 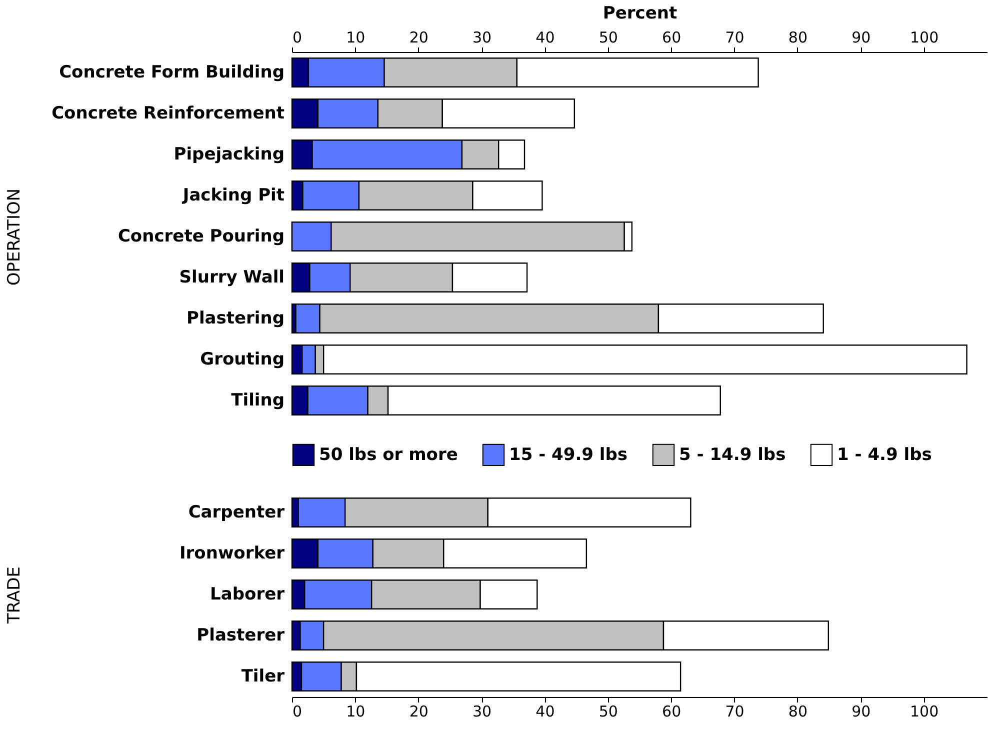 What do you see at coordinates (242, 360) in the screenshot?
I see `y-tick-label: Grouting` at bounding box center [242, 360].